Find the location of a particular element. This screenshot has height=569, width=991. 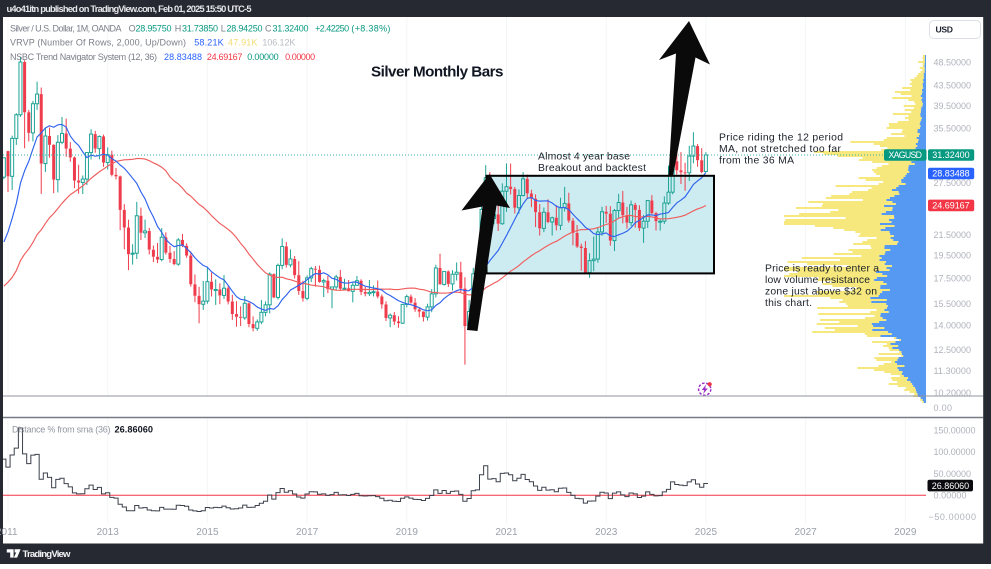

svg-text: Price riding the 12 period is located at coordinates (781, 138).